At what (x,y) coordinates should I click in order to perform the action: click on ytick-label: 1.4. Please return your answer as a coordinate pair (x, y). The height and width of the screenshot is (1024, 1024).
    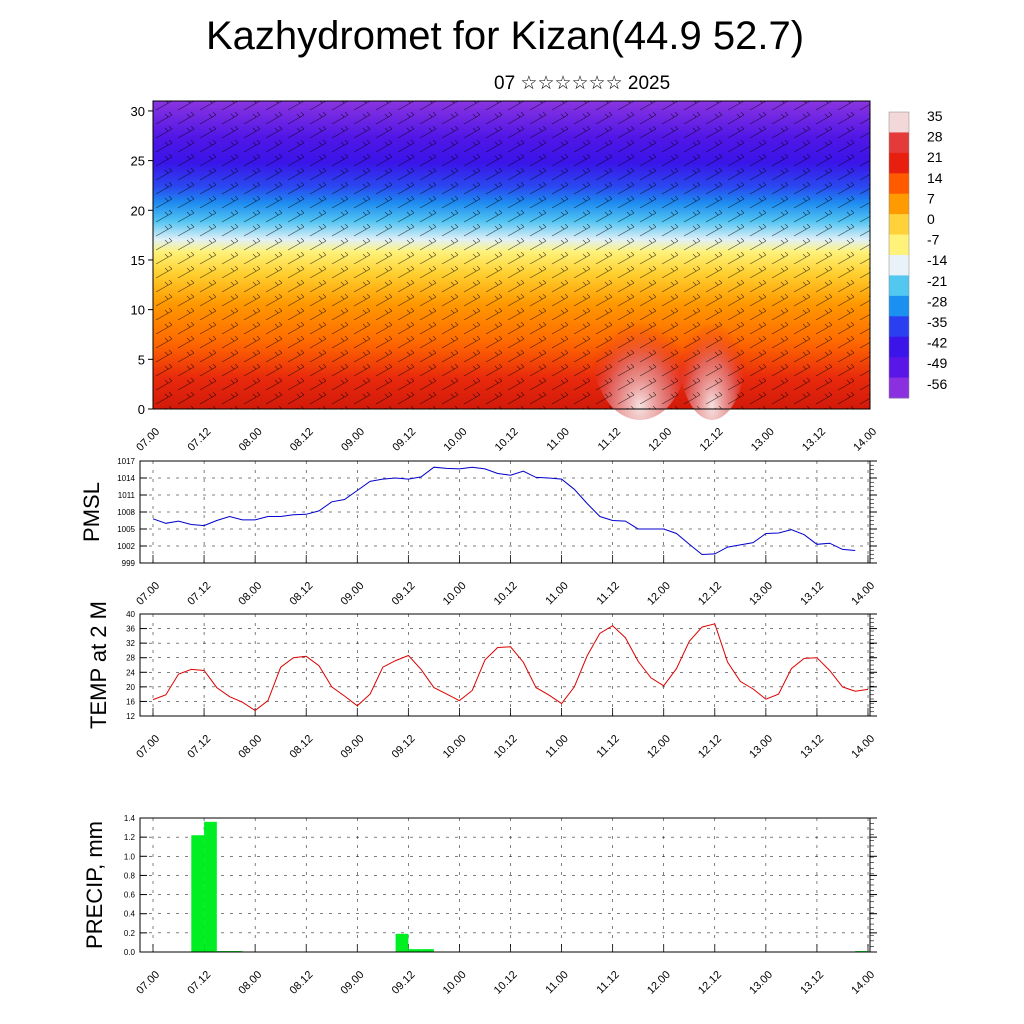
    Looking at the image, I should click on (130, 818).